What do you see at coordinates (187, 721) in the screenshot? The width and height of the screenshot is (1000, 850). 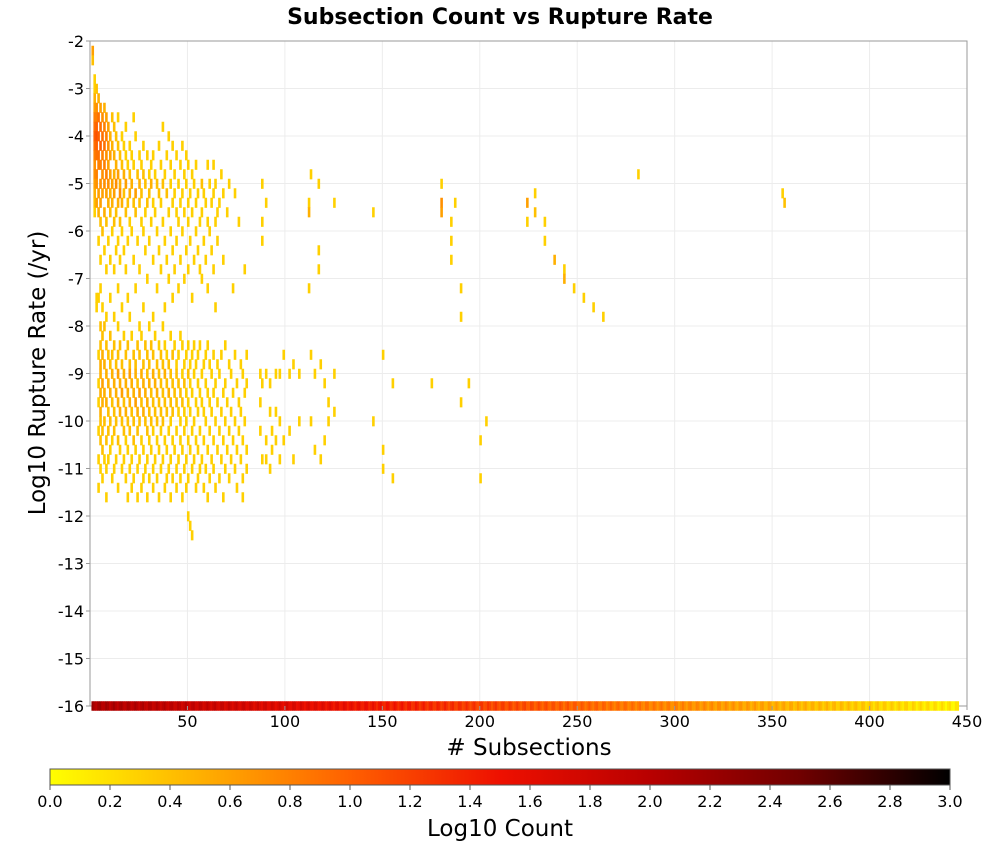 I see `x-tick-label: 50` at bounding box center [187, 721].